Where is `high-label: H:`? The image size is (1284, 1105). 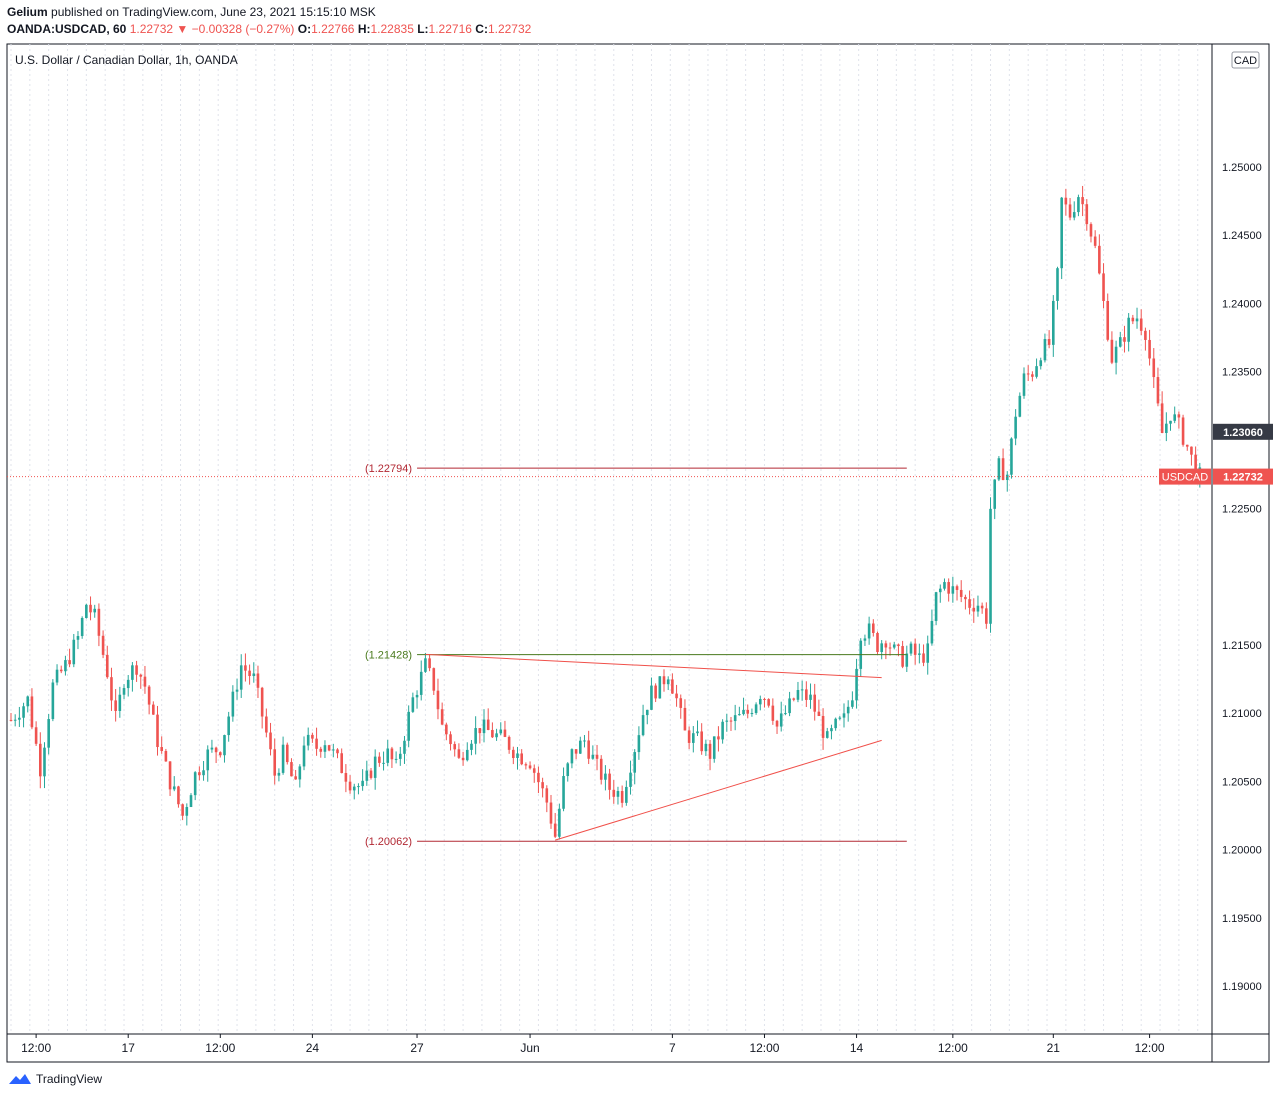
high-label: H: is located at coordinates (364, 29).